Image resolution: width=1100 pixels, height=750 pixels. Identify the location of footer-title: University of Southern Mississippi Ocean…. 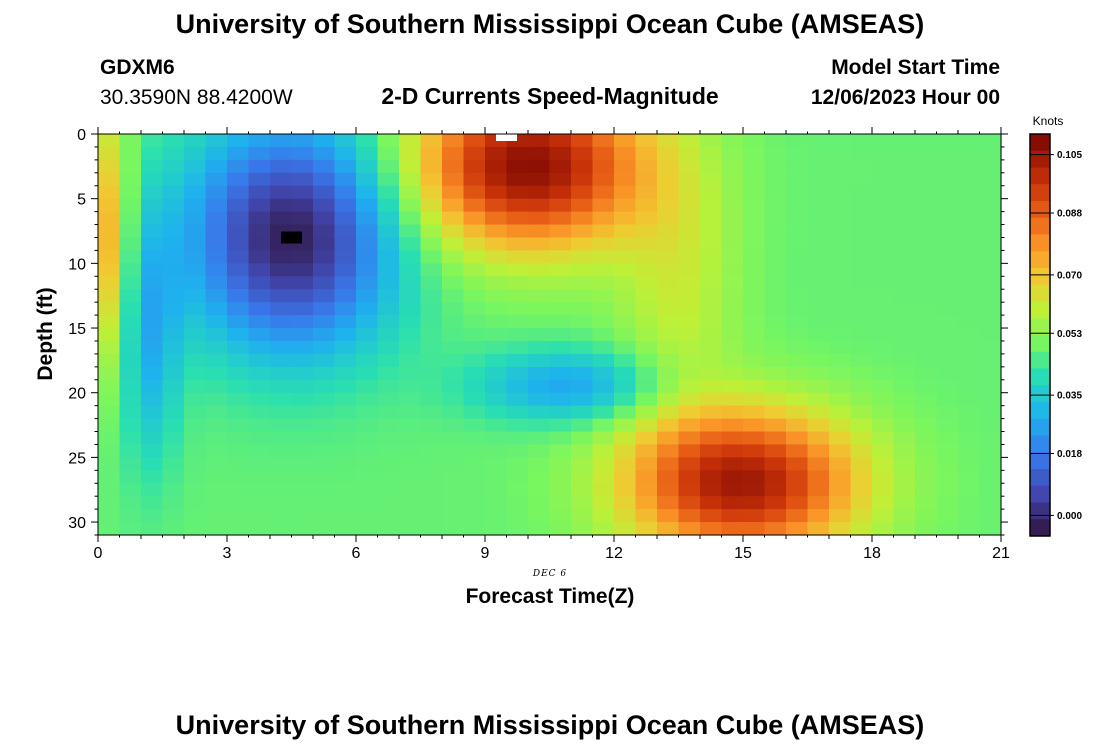
(550, 725).